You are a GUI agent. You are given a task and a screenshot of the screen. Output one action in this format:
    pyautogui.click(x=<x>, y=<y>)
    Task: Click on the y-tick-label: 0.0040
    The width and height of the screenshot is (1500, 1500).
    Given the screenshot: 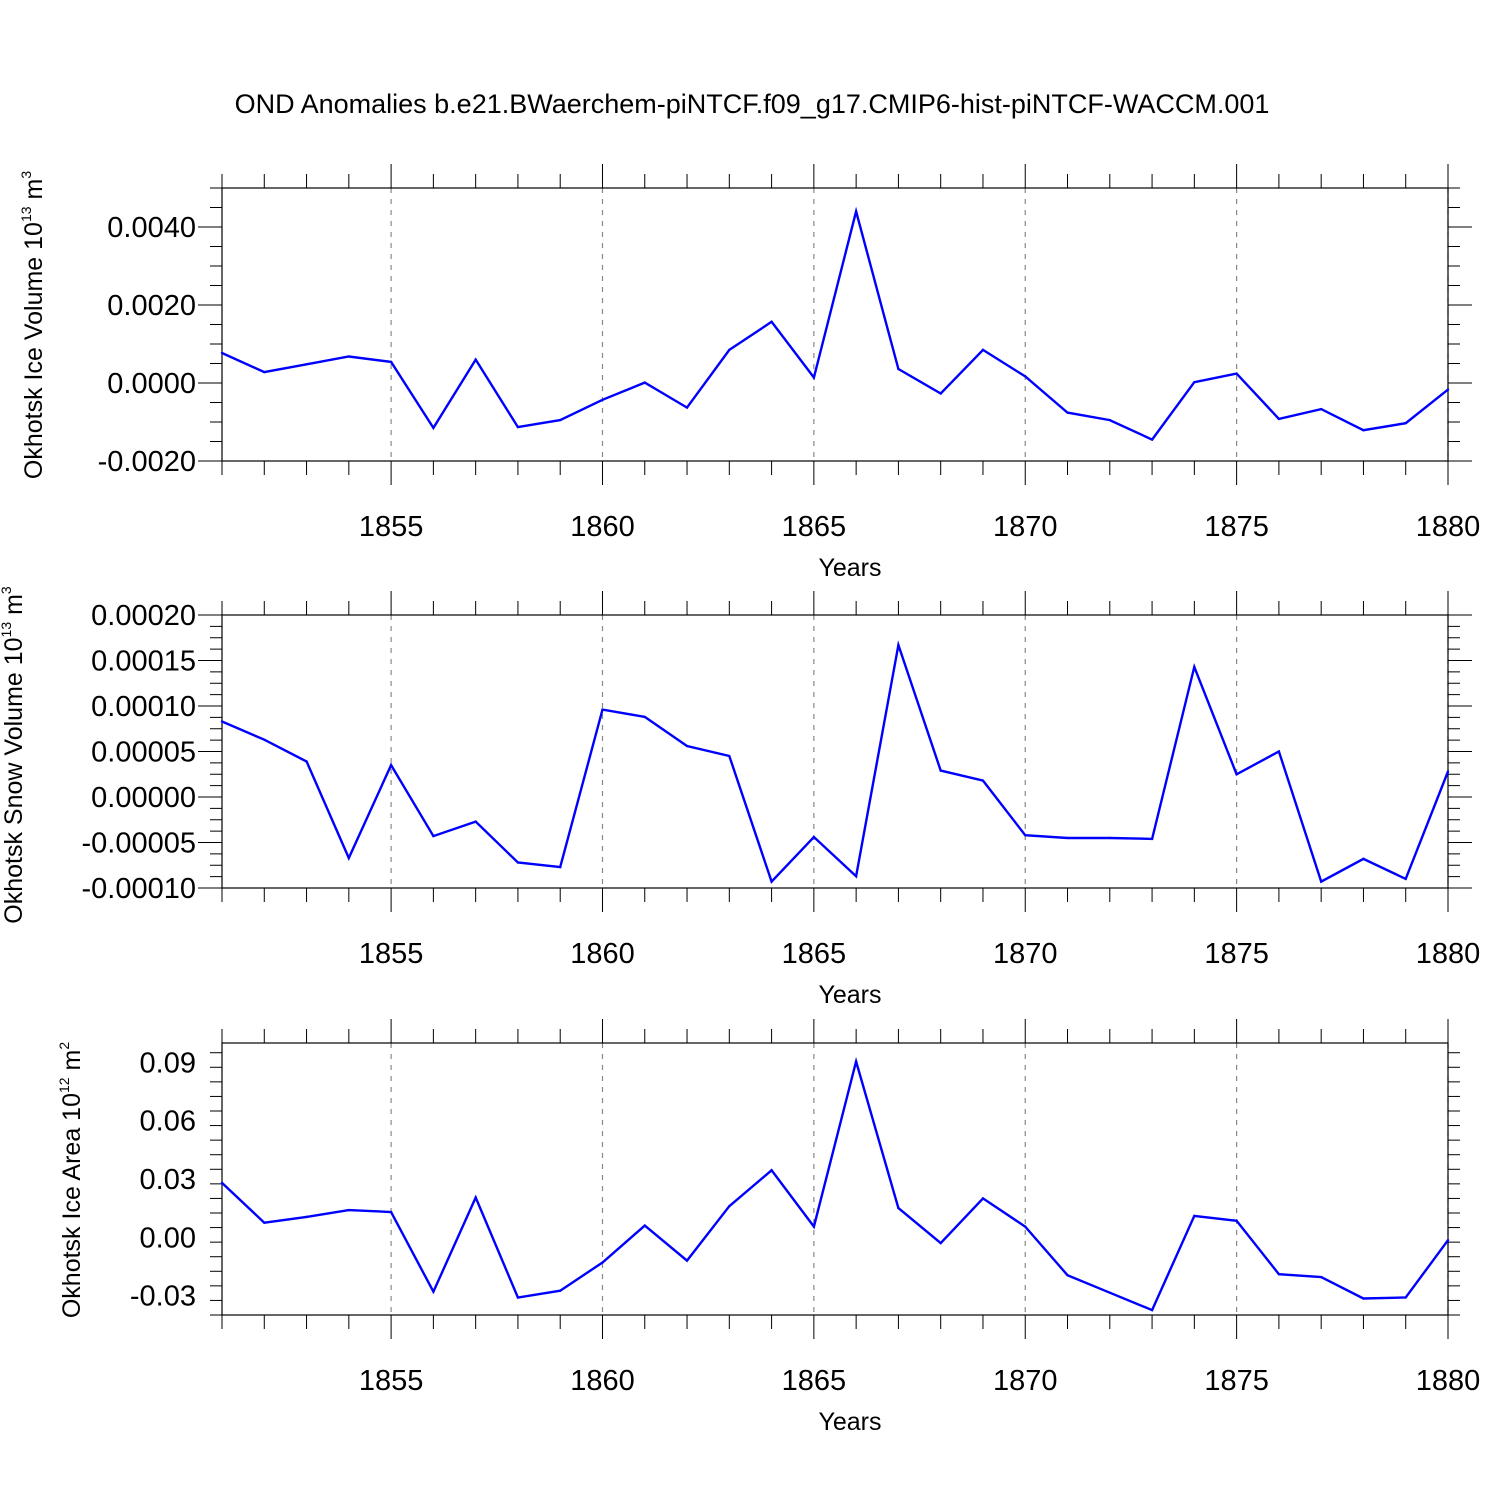 What is the action you would take?
    pyautogui.click(x=151, y=228)
    